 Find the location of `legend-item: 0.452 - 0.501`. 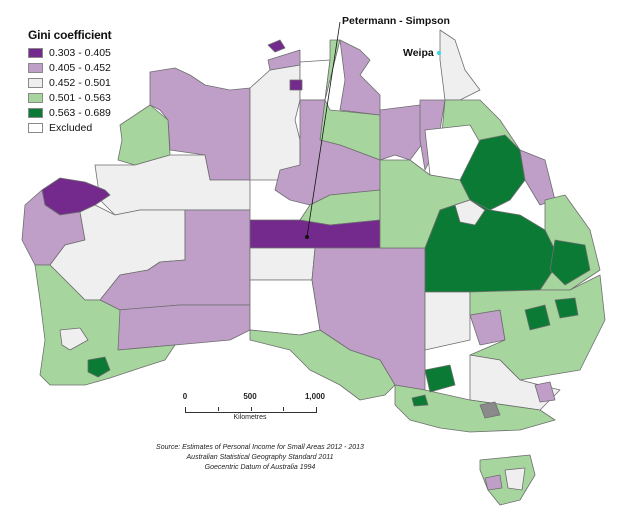

legend-item: 0.452 - 0.501 is located at coordinates (69, 82).